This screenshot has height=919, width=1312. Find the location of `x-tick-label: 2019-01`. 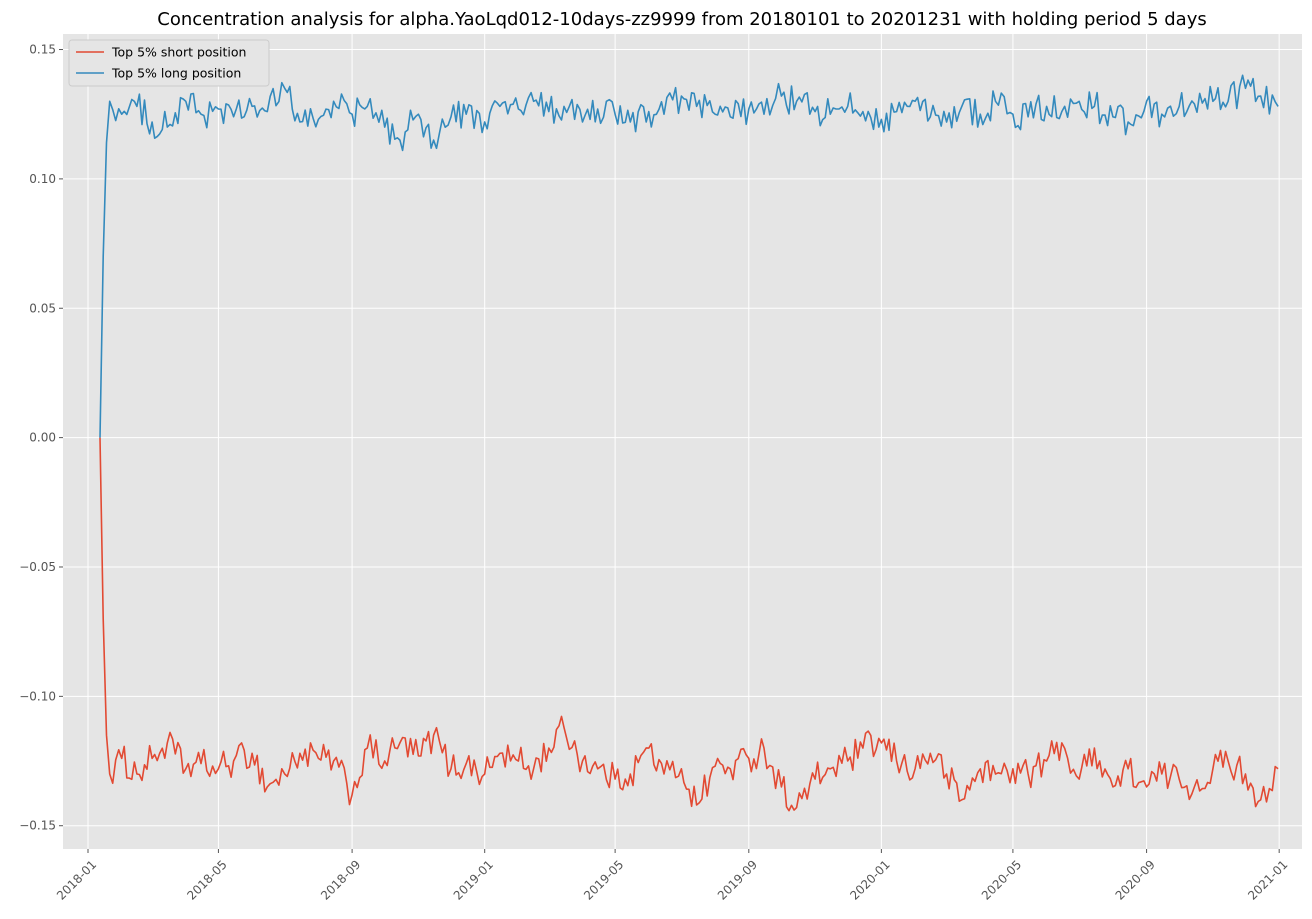

x-tick-label: 2019-01 is located at coordinates (473, 879).